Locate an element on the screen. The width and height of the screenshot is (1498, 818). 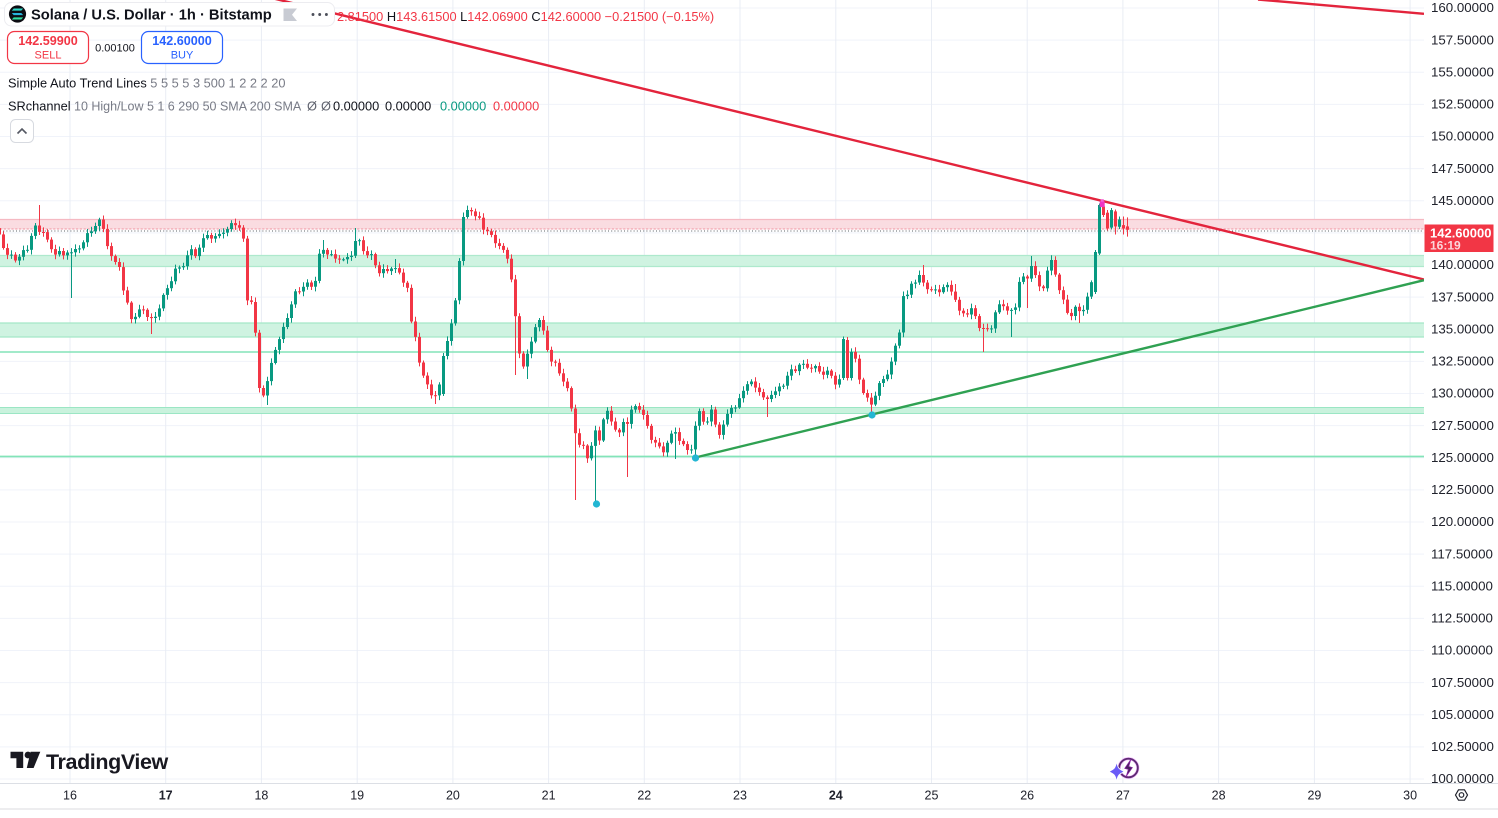
svg-text: 120.00000 is located at coordinates (1462, 521).